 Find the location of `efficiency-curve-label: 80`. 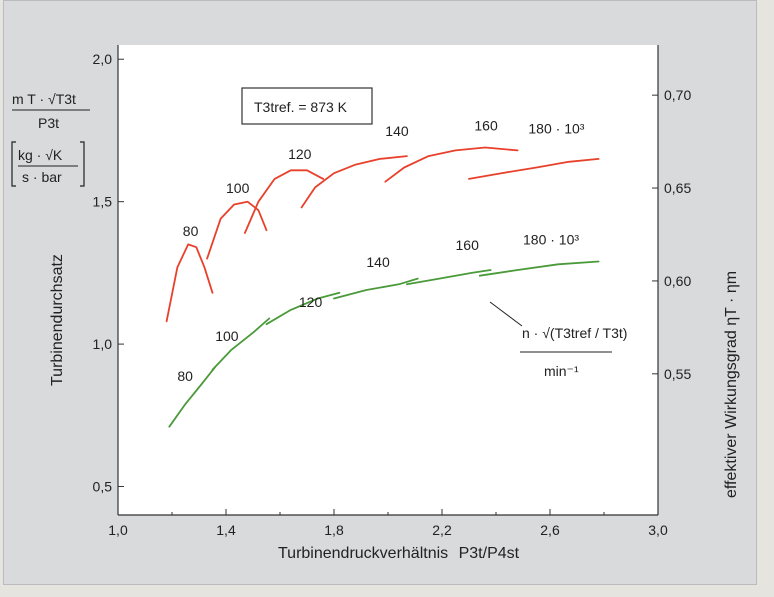

efficiency-curve-label: 80 is located at coordinates (191, 231).